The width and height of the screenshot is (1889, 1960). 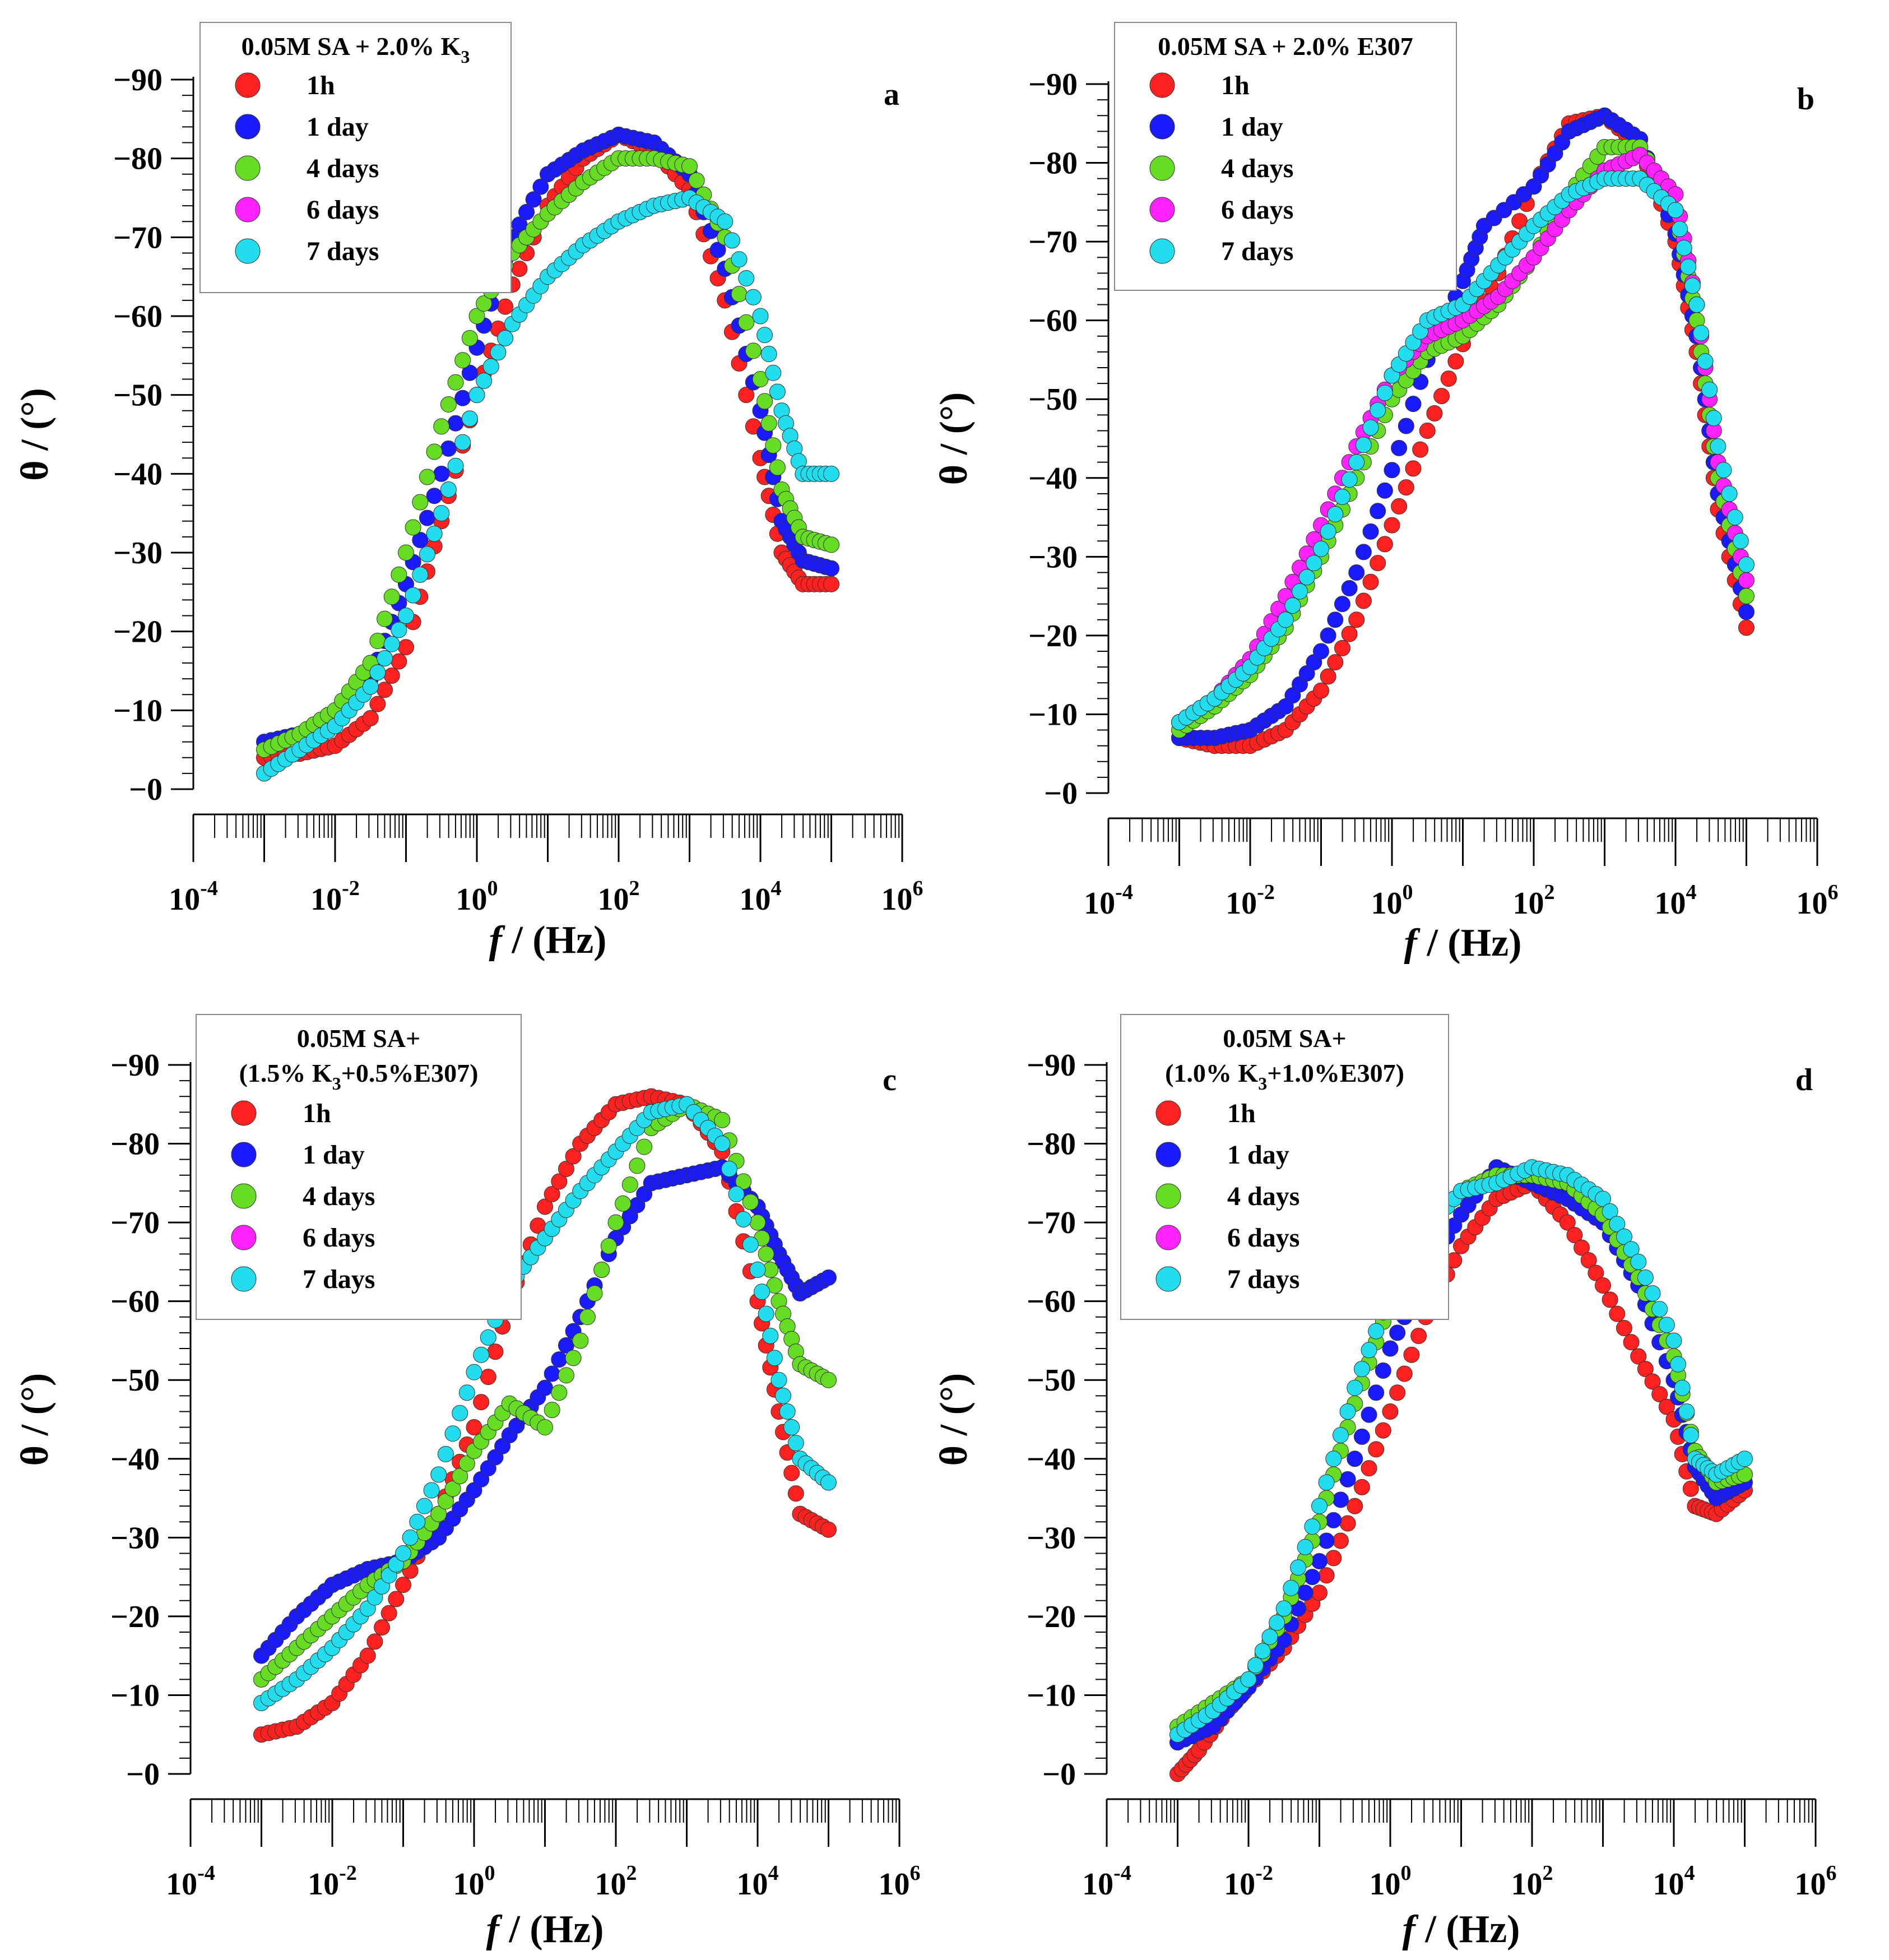 I want to click on panel-letter: a, so click(x=892, y=95).